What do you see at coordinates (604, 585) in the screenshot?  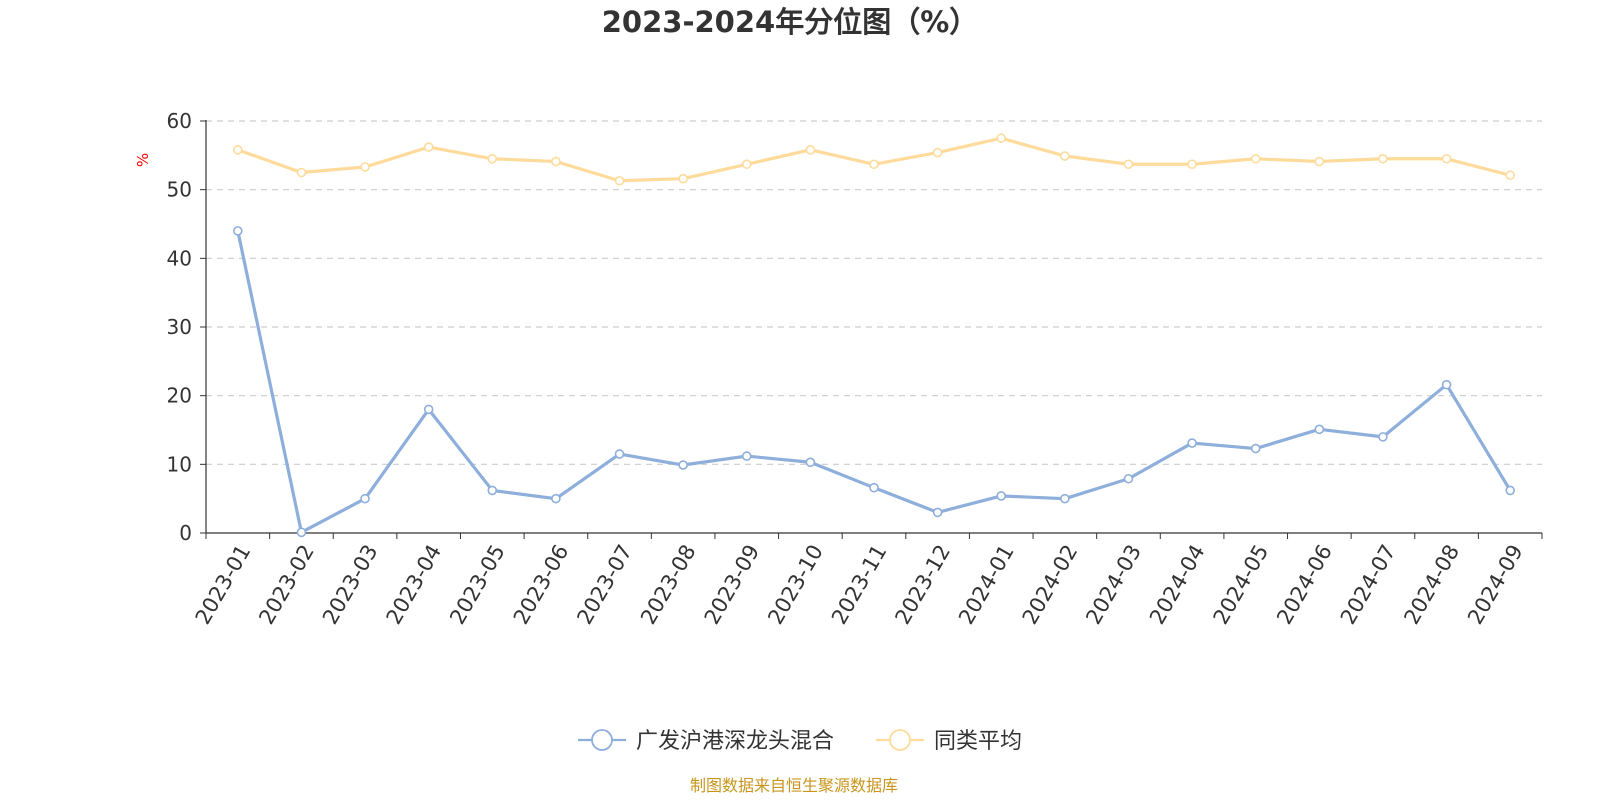 I see `x-tick-label: 2023-07` at bounding box center [604, 585].